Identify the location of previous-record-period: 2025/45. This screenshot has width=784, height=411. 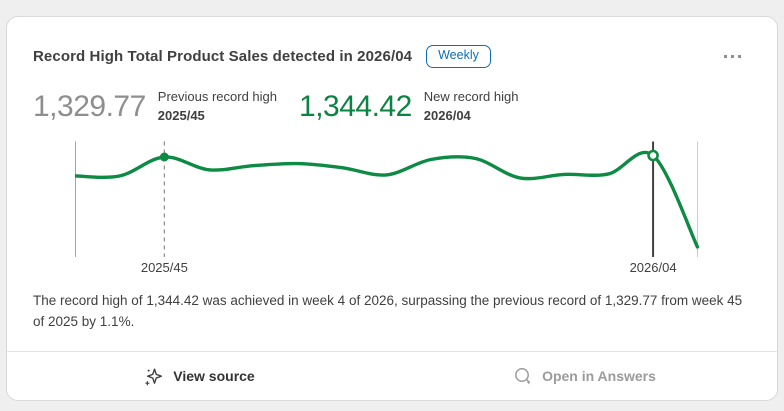
(181, 115).